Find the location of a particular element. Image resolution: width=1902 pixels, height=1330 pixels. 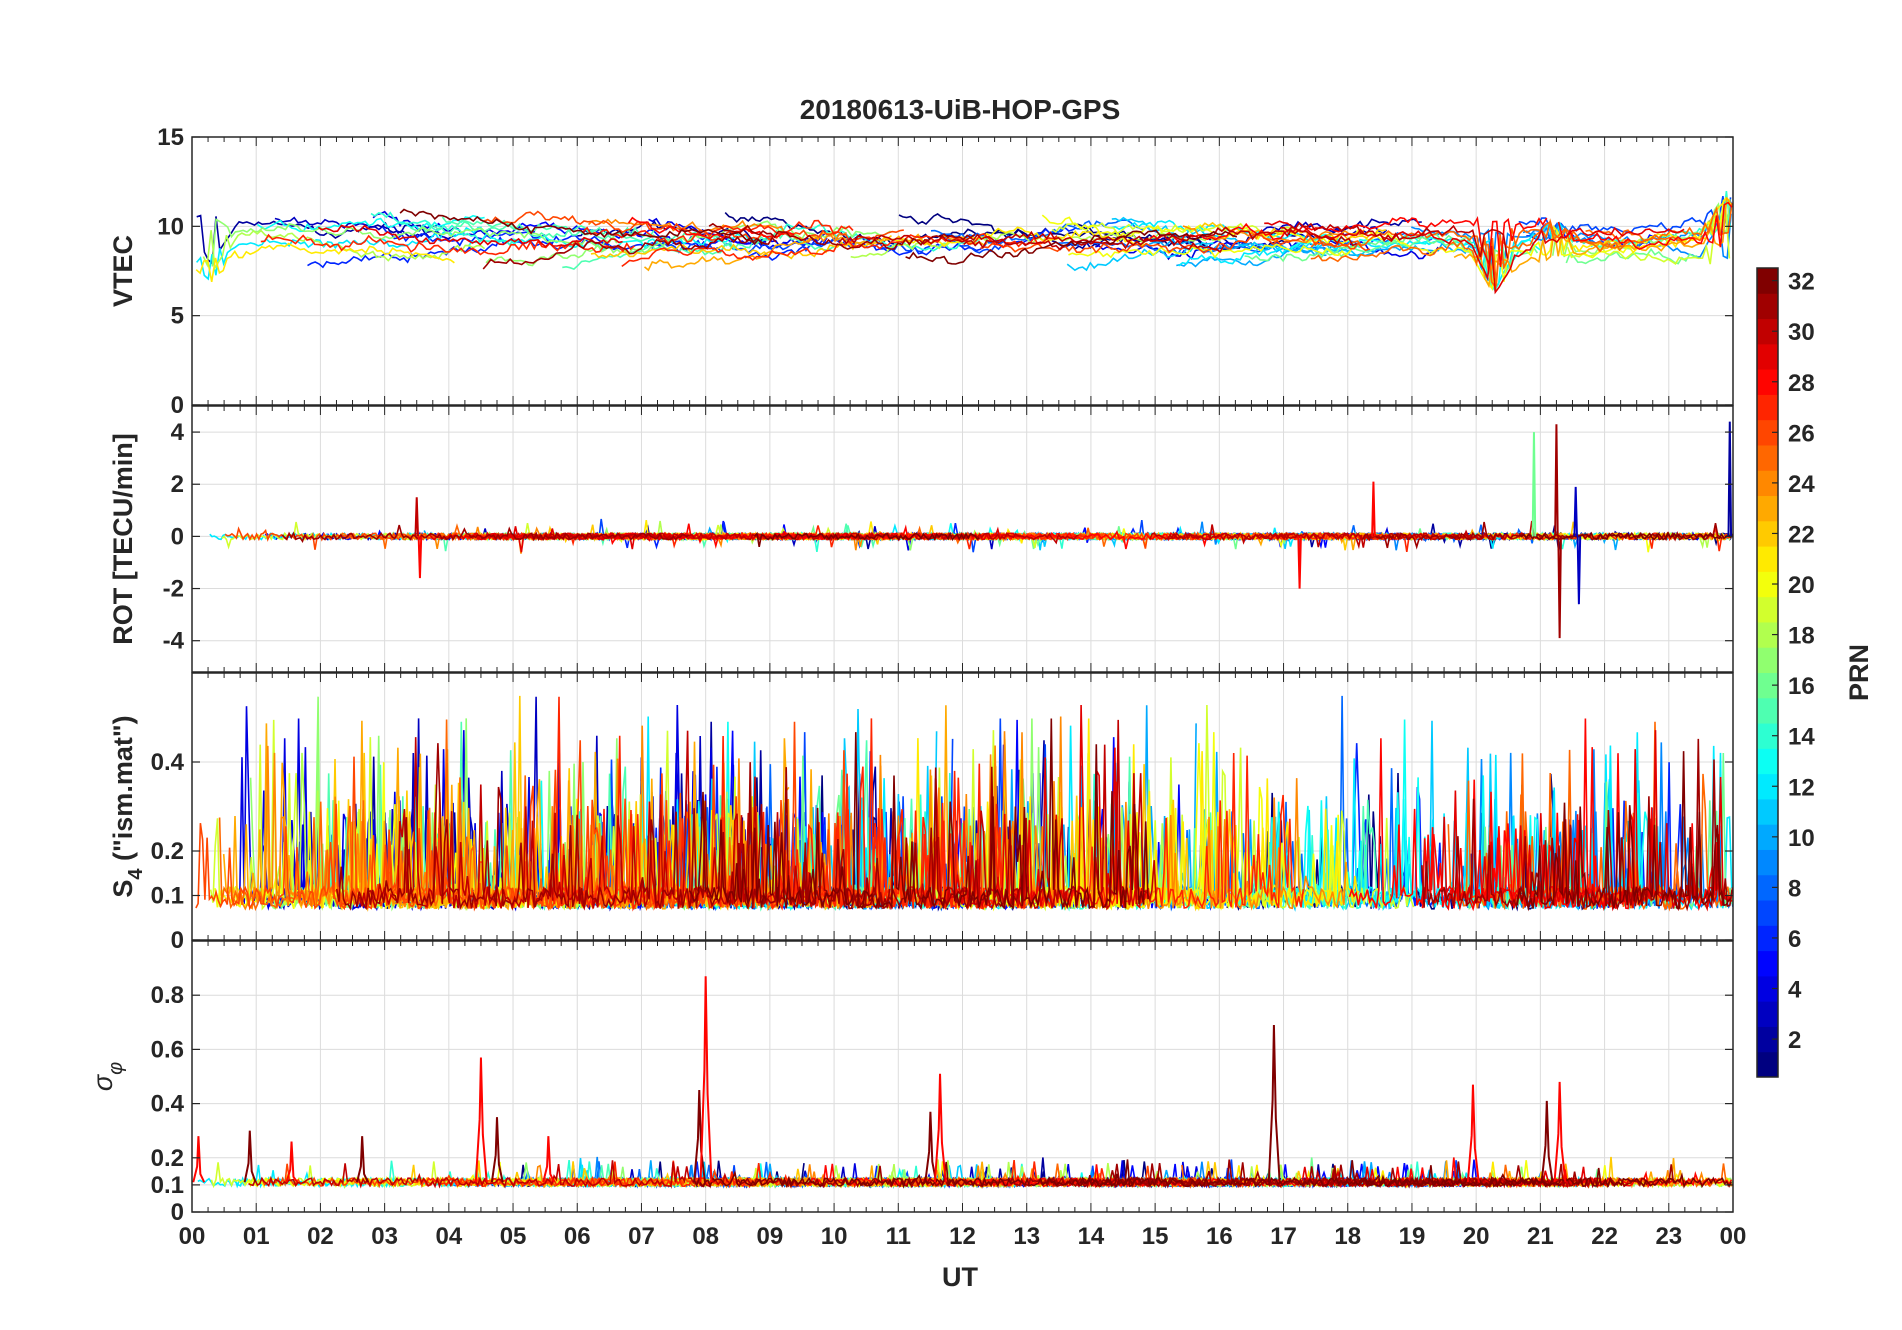

x-tick-label: 11 is located at coordinates (898, 1236).